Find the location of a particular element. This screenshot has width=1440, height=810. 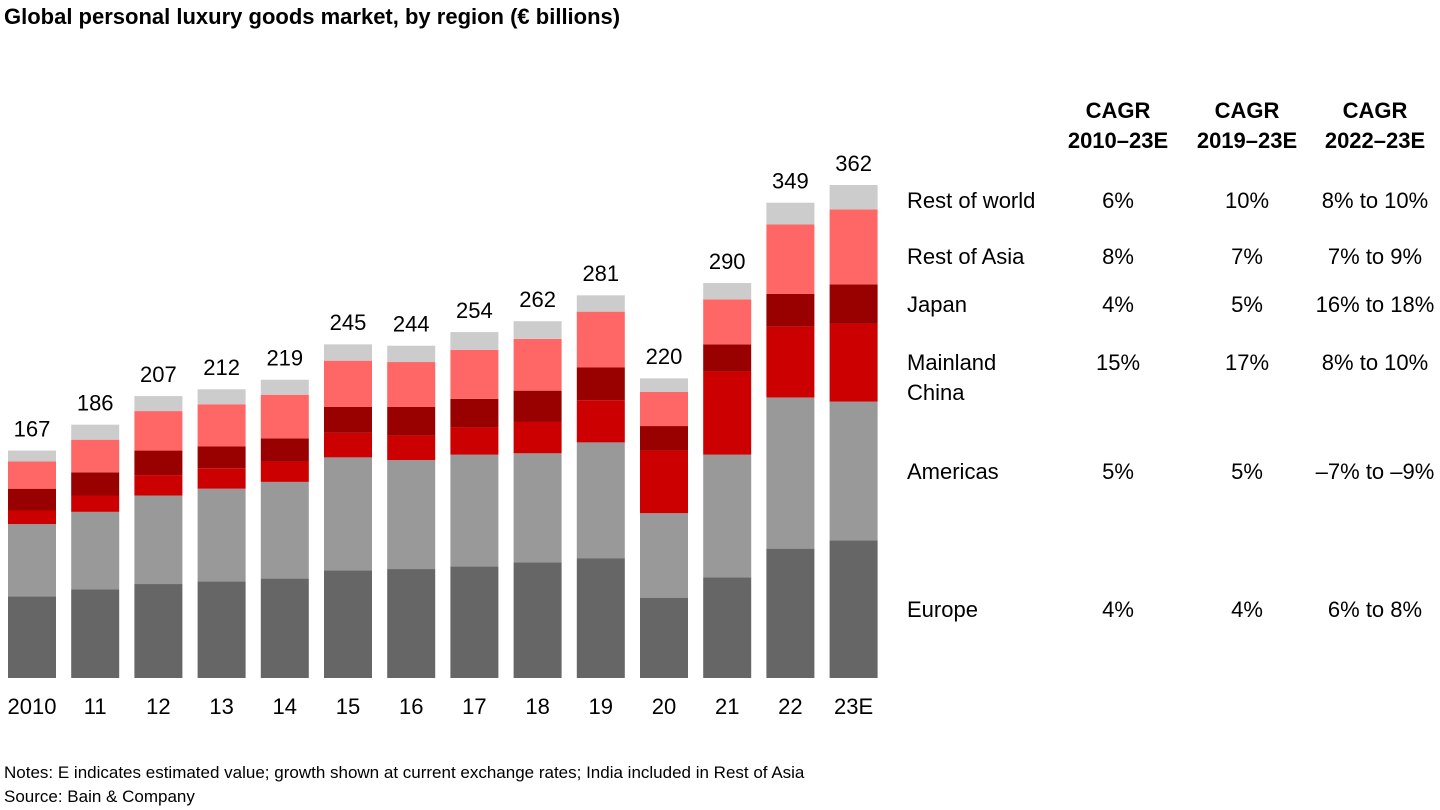

row-label: Rest of world is located at coordinates (971, 200).